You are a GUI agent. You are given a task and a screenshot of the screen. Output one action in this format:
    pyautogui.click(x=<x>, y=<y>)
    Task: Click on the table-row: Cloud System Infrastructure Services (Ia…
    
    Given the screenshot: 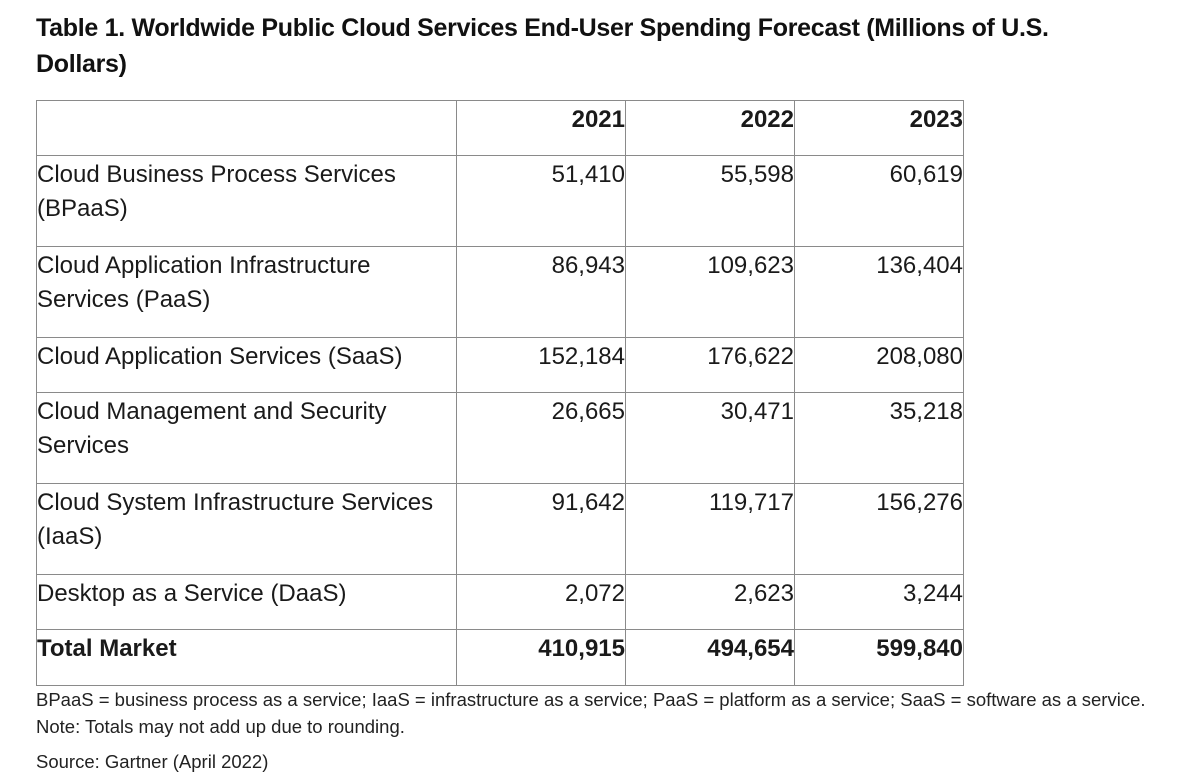 What is the action you would take?
    pyautogui.click(x=500, y=529)
    